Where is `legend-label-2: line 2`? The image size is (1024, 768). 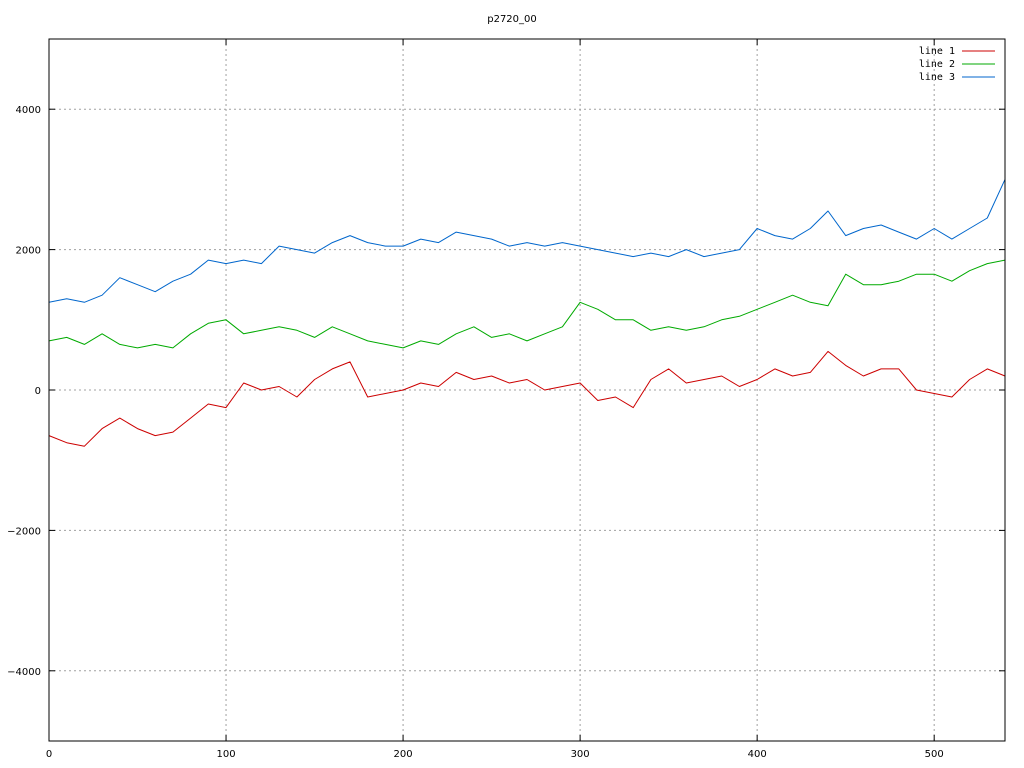
legend-label-2: line 2 is located at coordinates (937, 64).